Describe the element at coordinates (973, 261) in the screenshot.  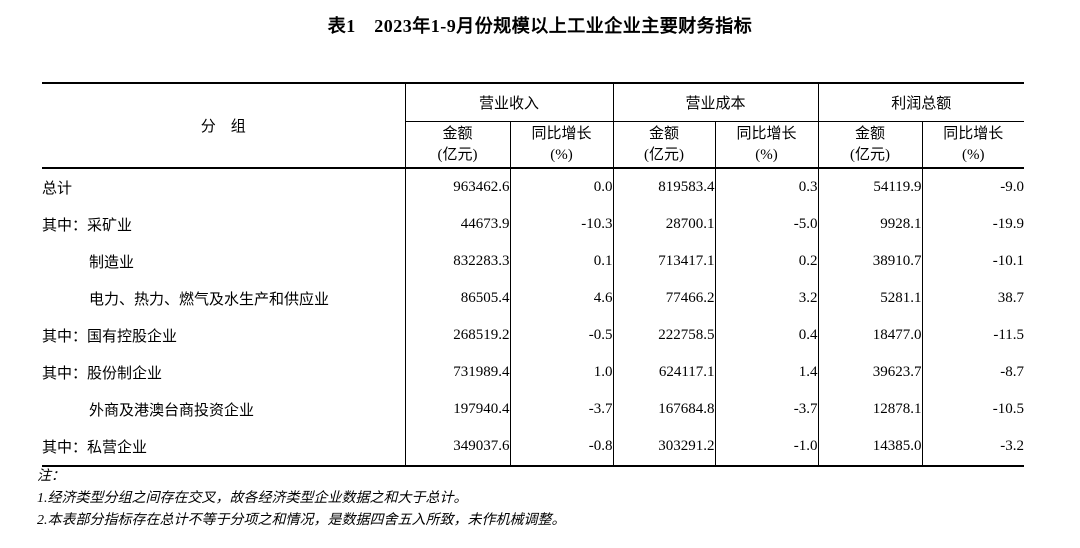
I see `cell-profit-growth: -10.1` at that location.